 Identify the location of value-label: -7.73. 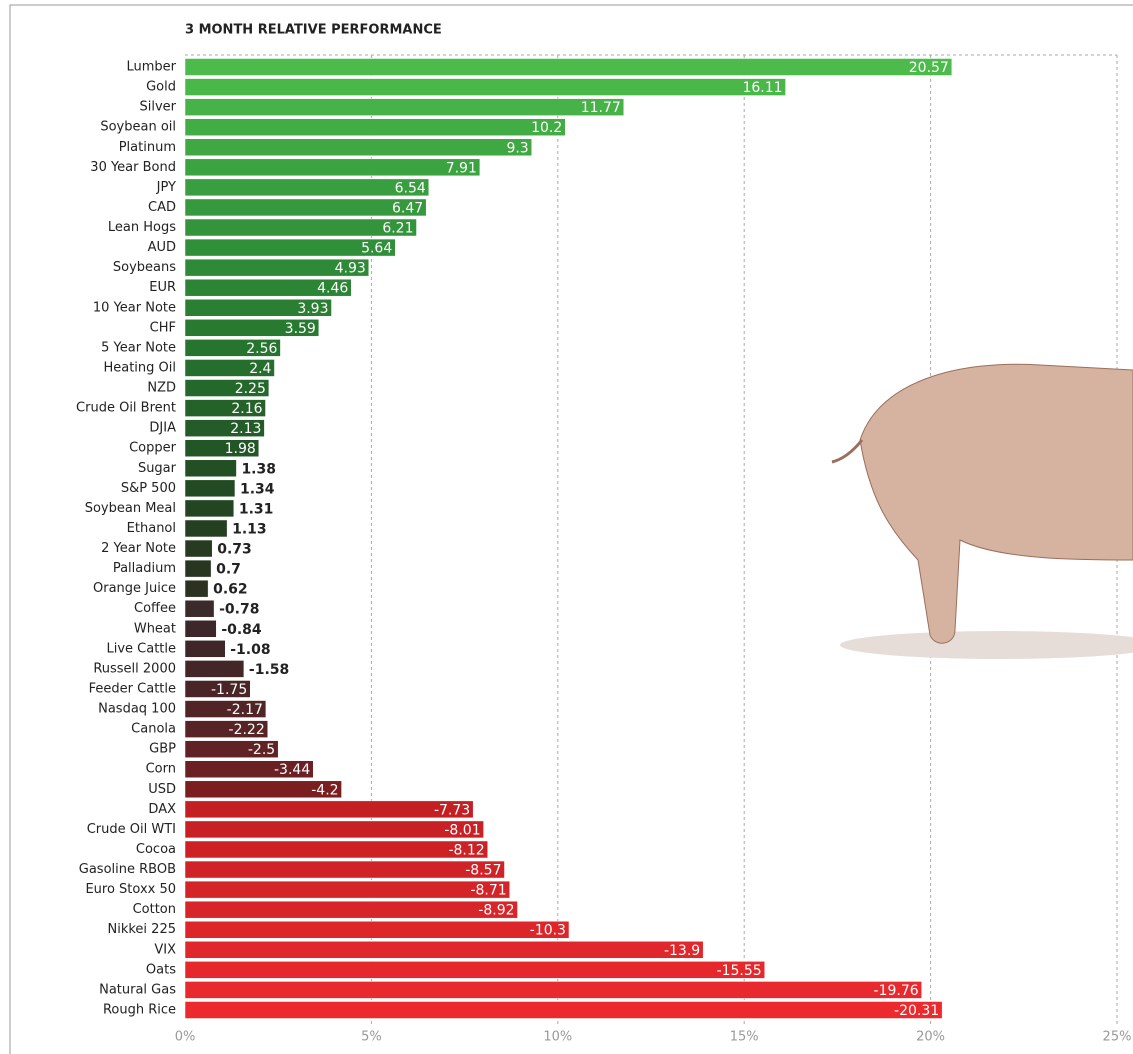
(452, 810).